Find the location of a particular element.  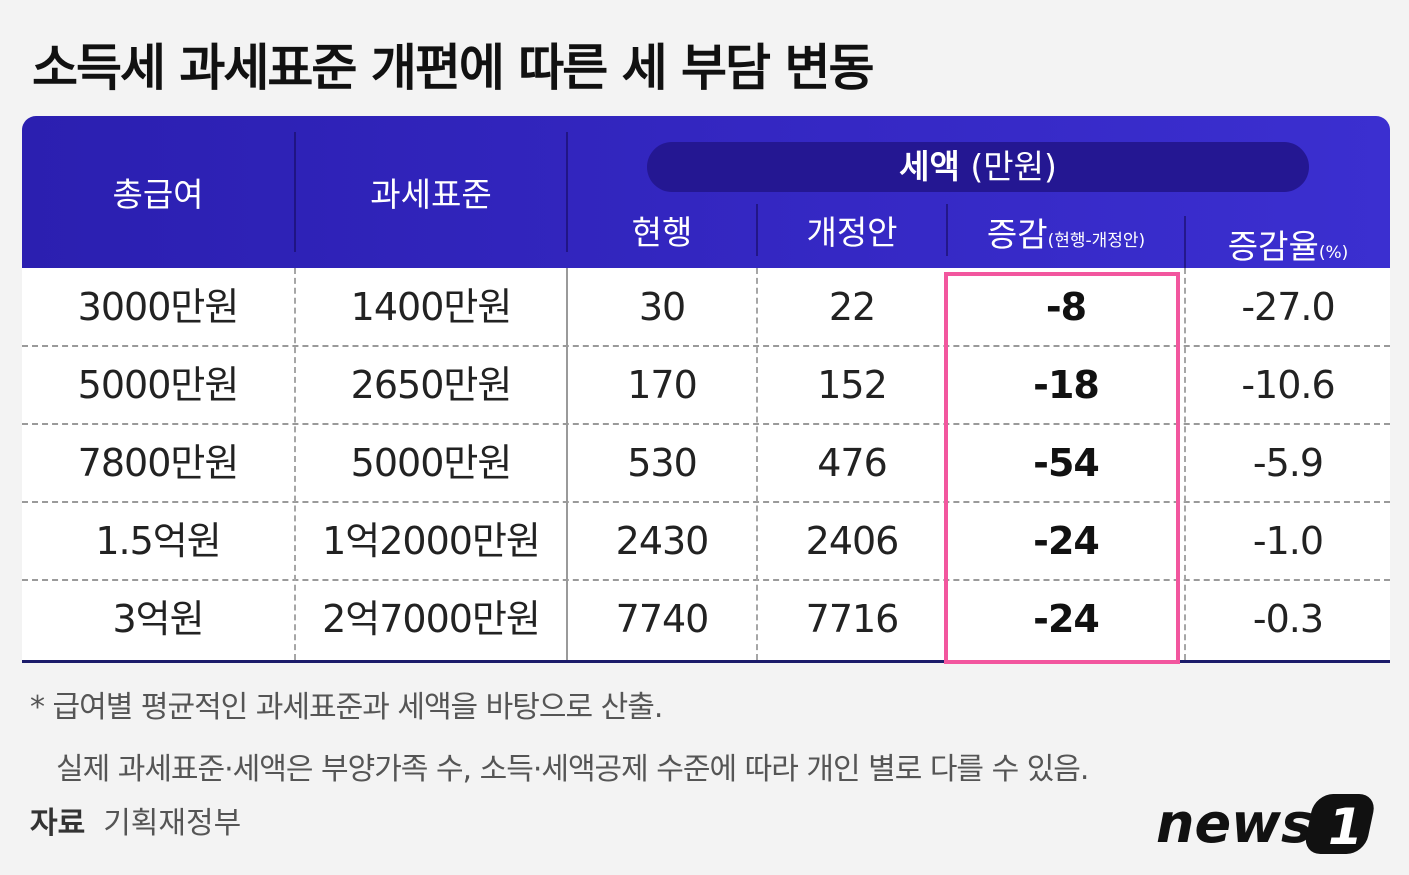

cell-gross: 1.5억원 is located at coordinates (158, 541).